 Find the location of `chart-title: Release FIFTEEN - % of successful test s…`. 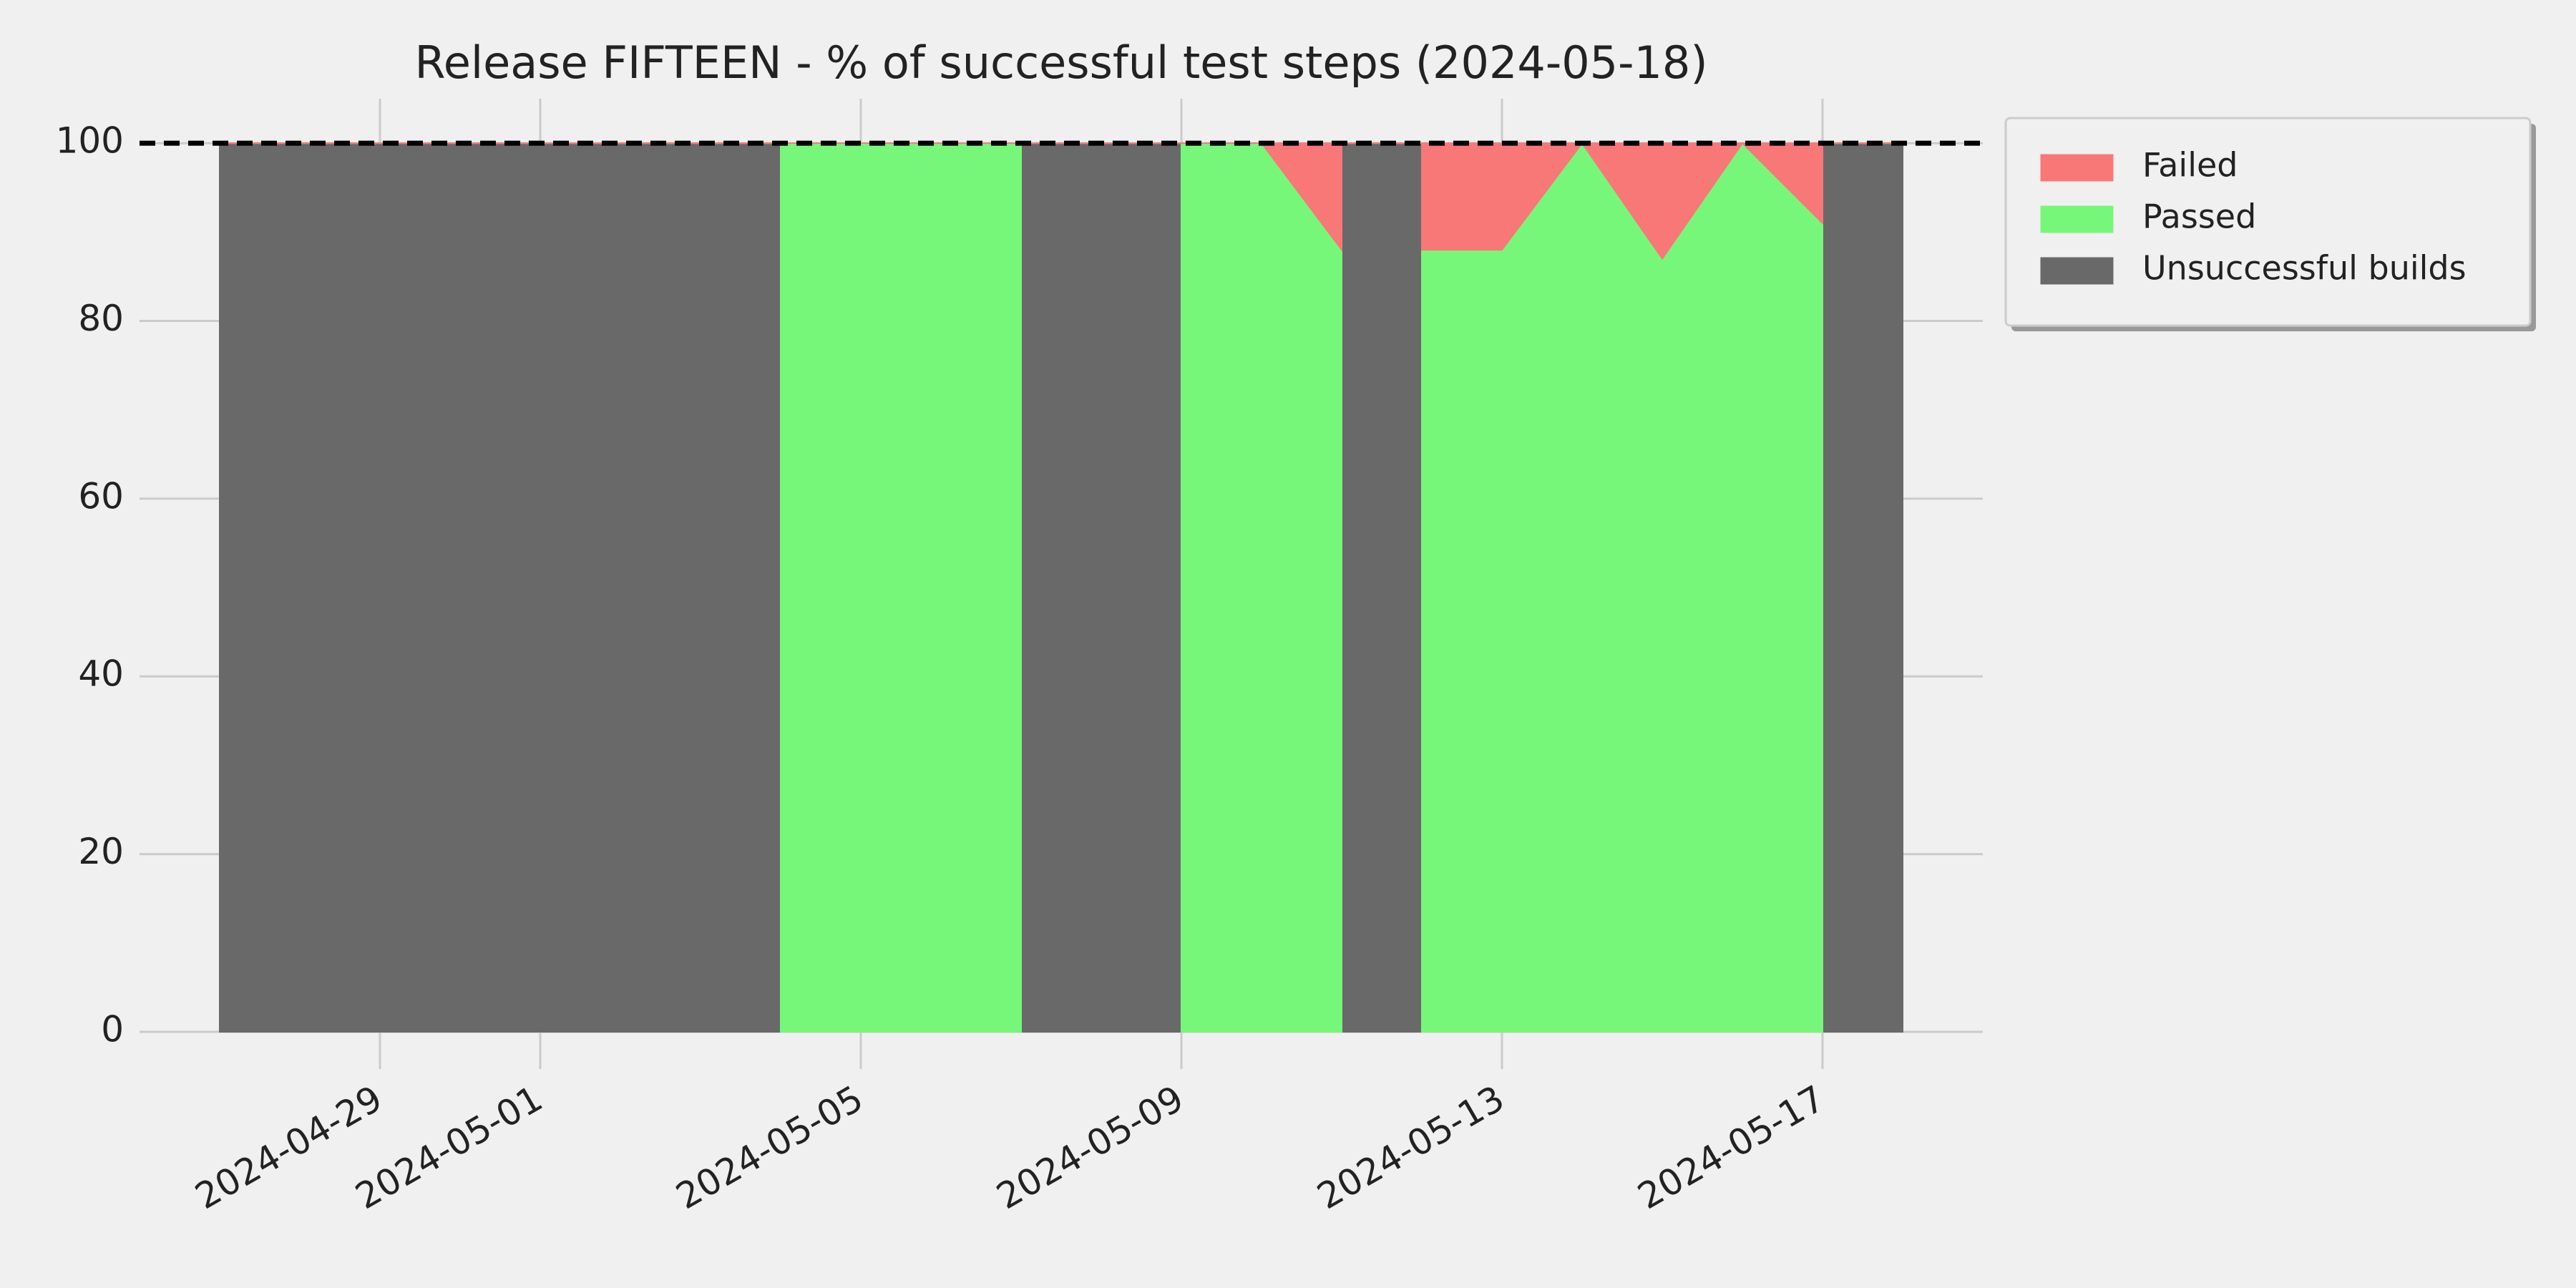

chart-title: Release FIFTEEN - % of successful test s… is located at coordinates (1060, 62).